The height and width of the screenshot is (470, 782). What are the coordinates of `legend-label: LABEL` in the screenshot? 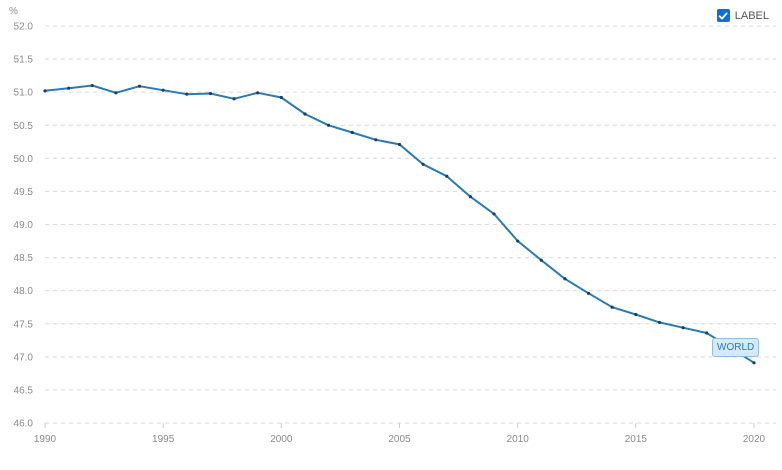 It's located at (751, 15).